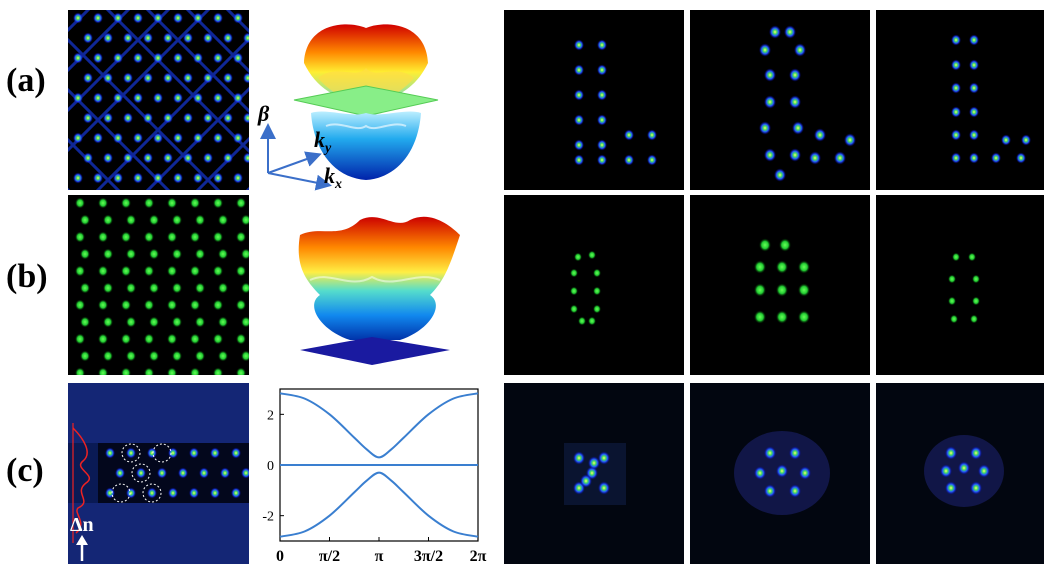 The image size is (1049, 567). Describe the element at coordinates (329, 556) in the screenshot. I see `x-tick-label: π/2` at that location.